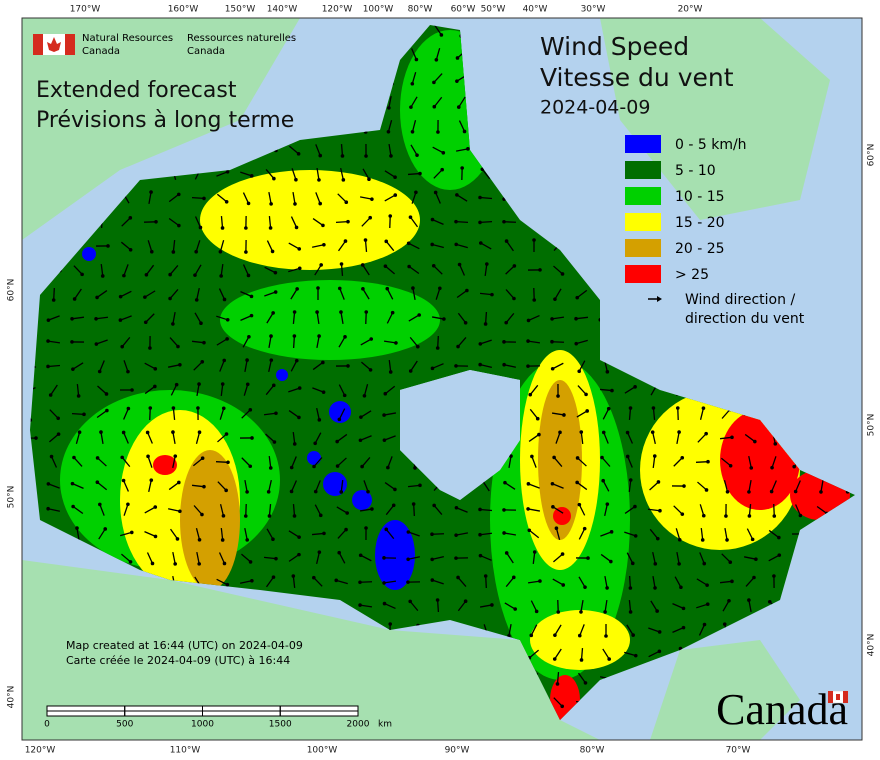 This screenshot has width=880, height=760. I want to click on legend-label: 10 - 15, so click(700, 197).